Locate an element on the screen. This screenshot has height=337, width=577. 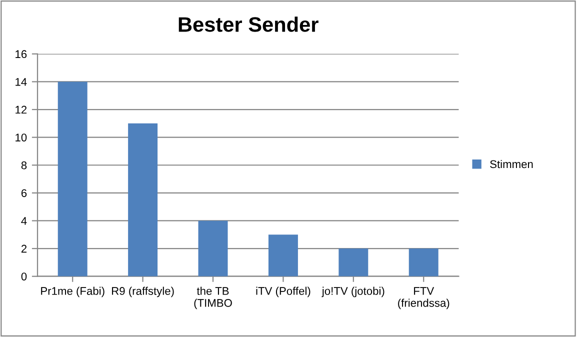
y-tick-label: 2 is located at coordinates (24, 248).